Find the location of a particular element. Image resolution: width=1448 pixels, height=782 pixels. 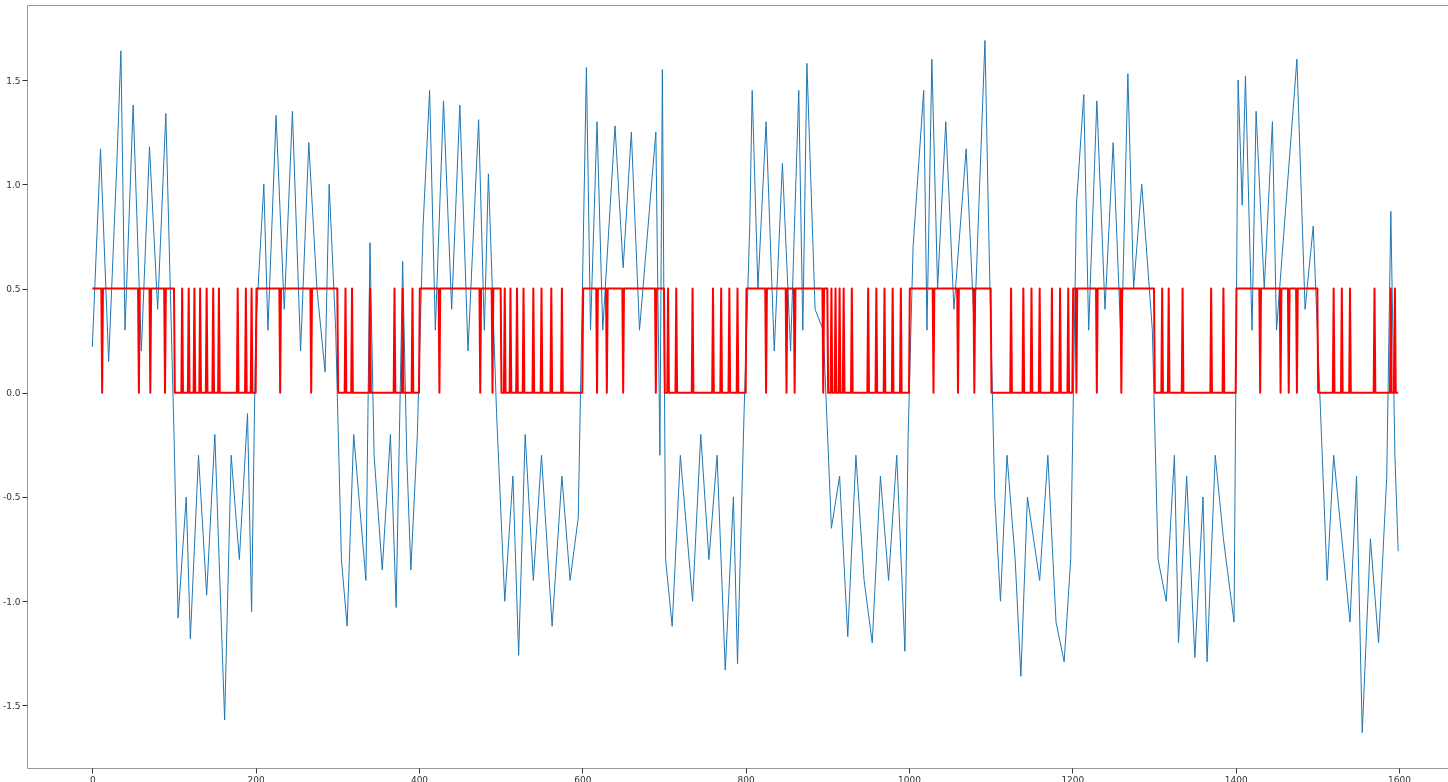

y-tick-label: -1.5 is located at coordinates (11, 705).